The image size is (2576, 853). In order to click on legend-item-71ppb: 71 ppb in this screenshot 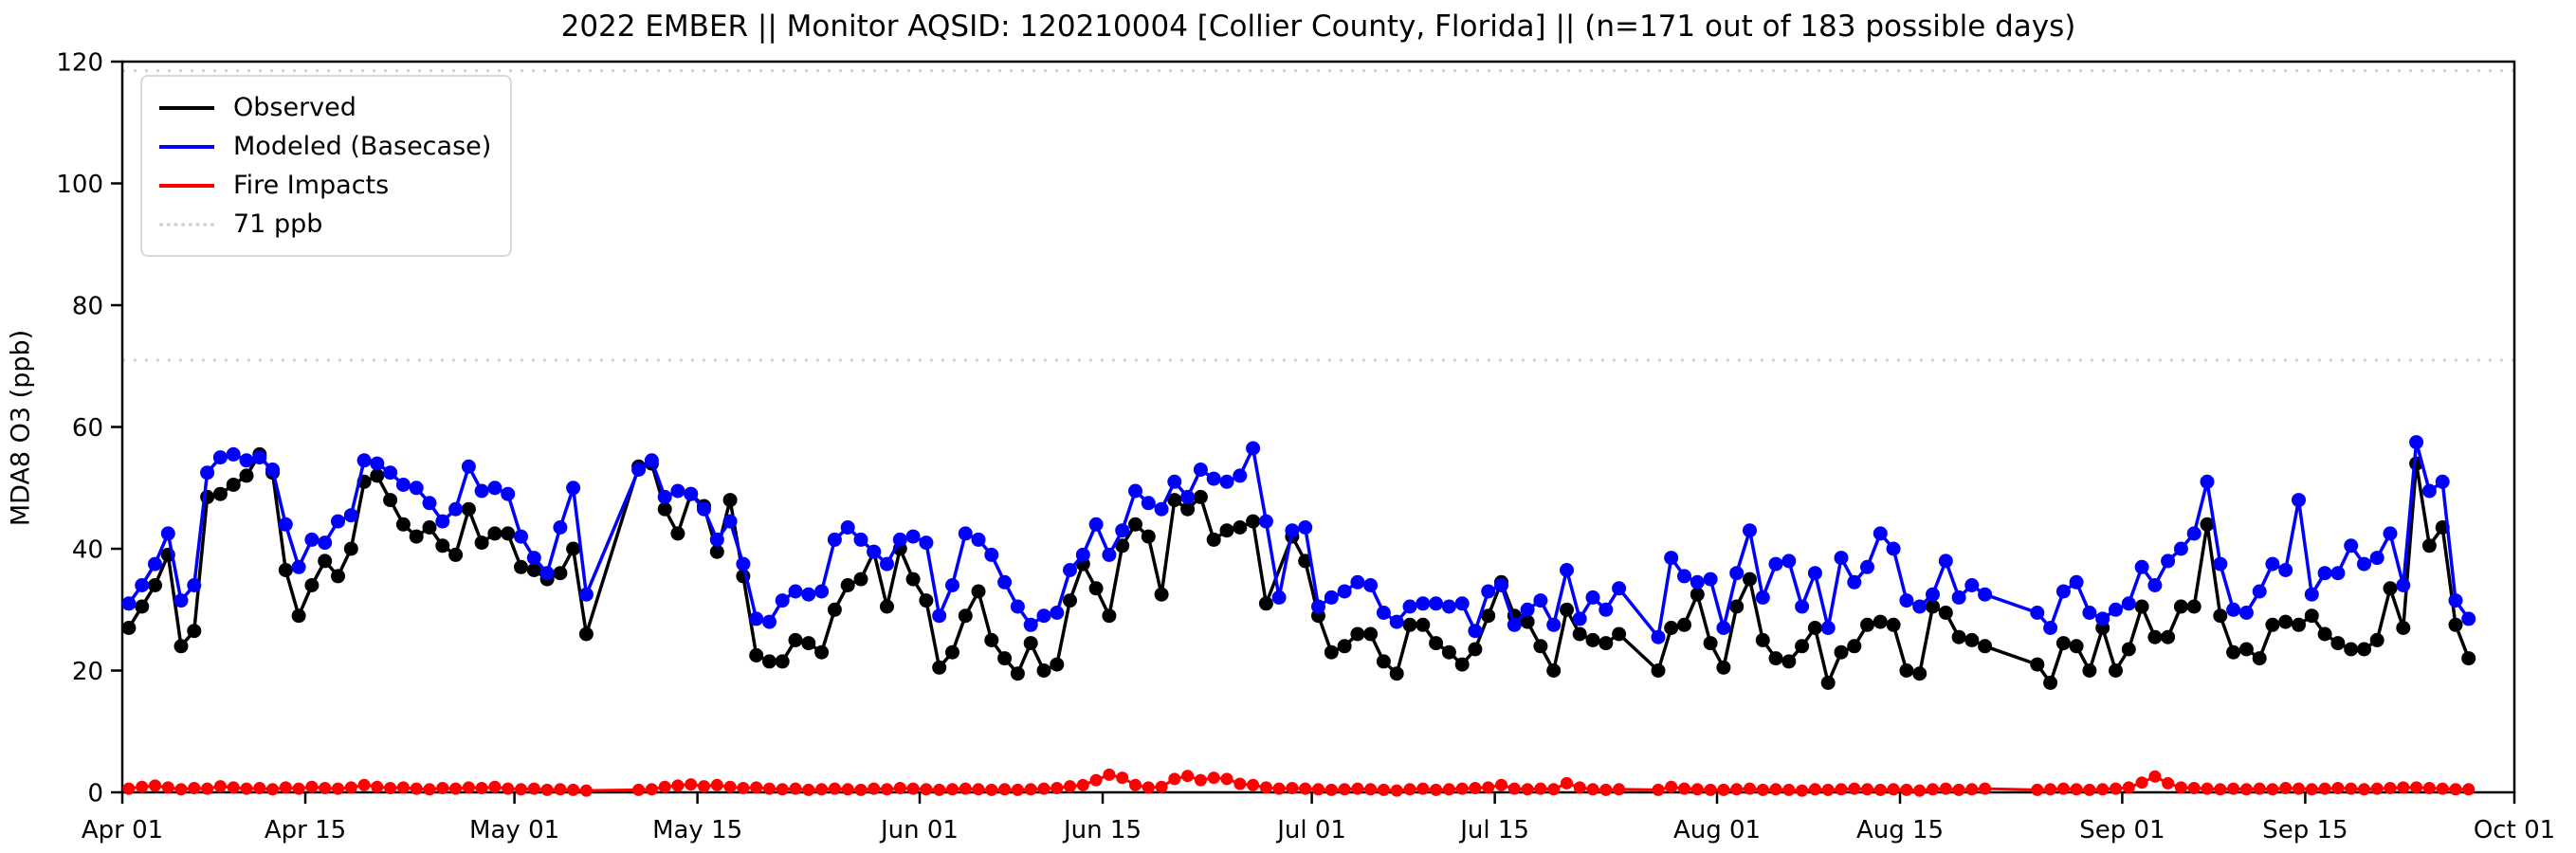, I will do `click(326, 224)`.